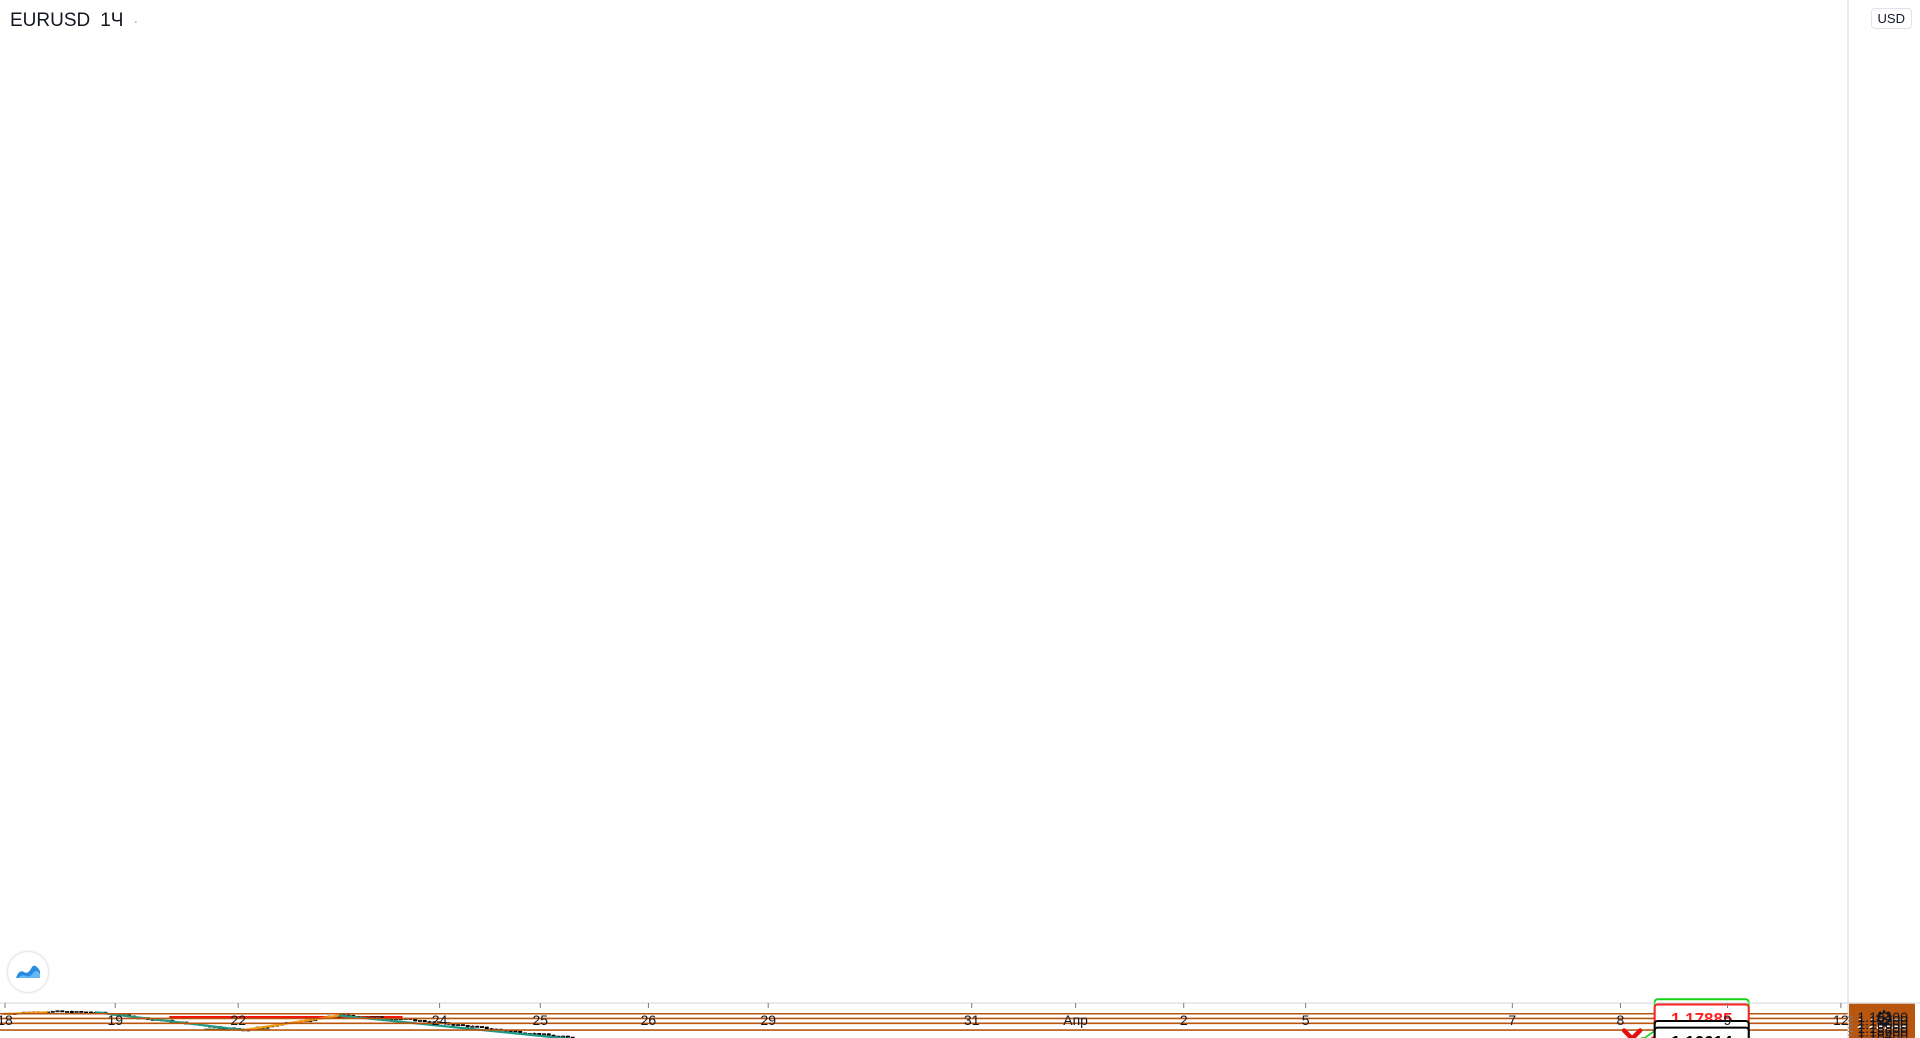 The width and height of the screenshot is (1920, 1038). Describe the element at coordinates (1621, 1020) in the screenshot. I see `time-tick-label: 8` at that location.